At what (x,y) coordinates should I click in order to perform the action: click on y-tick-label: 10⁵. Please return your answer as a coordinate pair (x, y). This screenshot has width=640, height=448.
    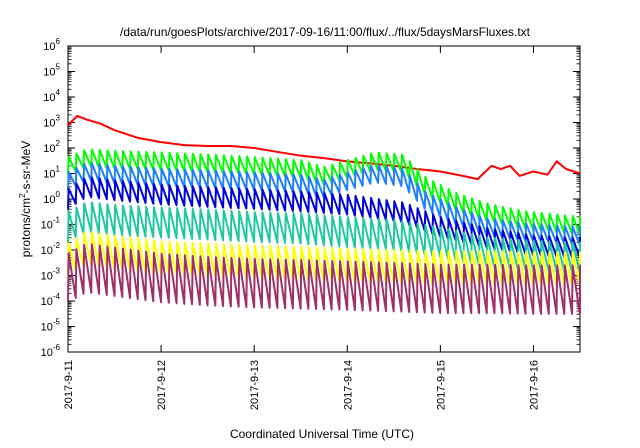
    Looking at the image, I should click on (51, 71).